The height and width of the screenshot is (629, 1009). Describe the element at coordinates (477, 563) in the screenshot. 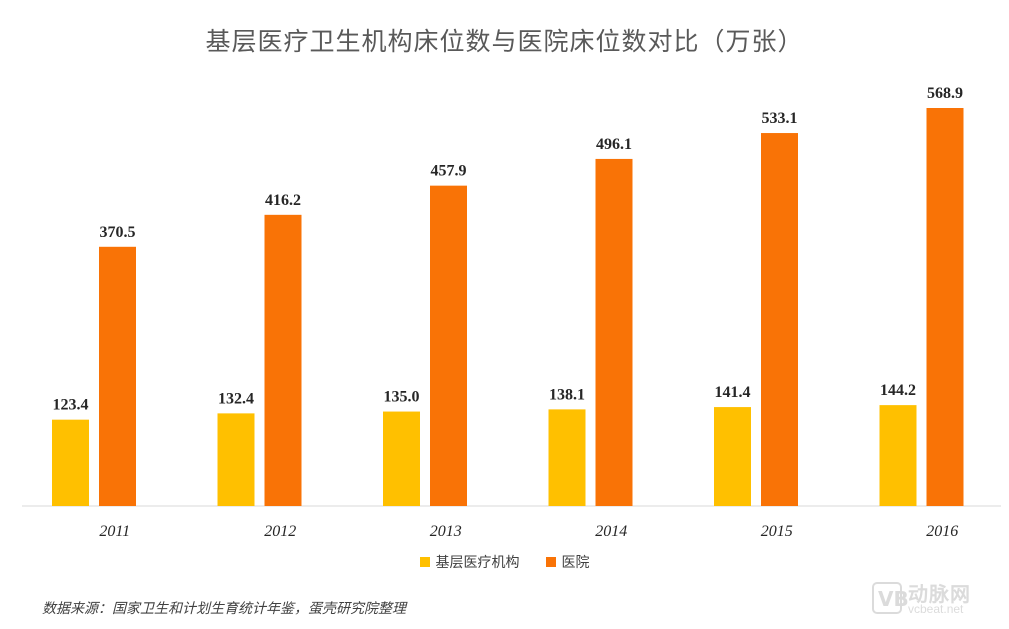

I see `legend-label-primary-care: 基层医疗机构` at that location.